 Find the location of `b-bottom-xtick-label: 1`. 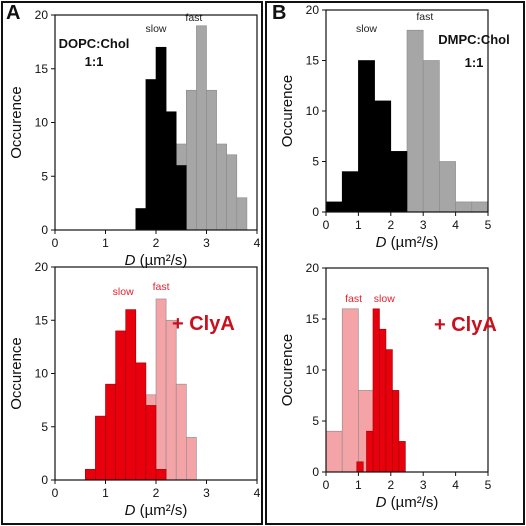

b-bottom-xtick-label: 1 is located at coordinates (358, 485).